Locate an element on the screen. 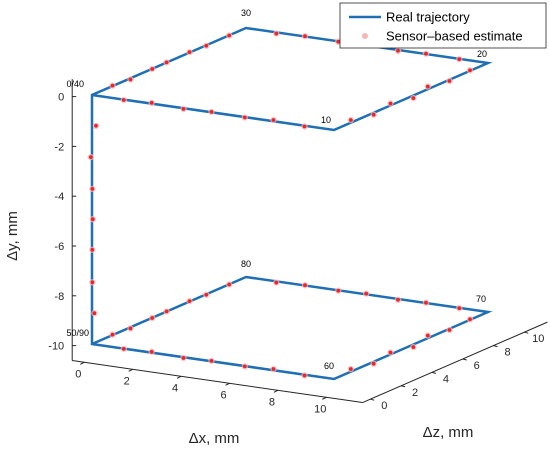  x-axis-line is located at coordinates (217, 382).